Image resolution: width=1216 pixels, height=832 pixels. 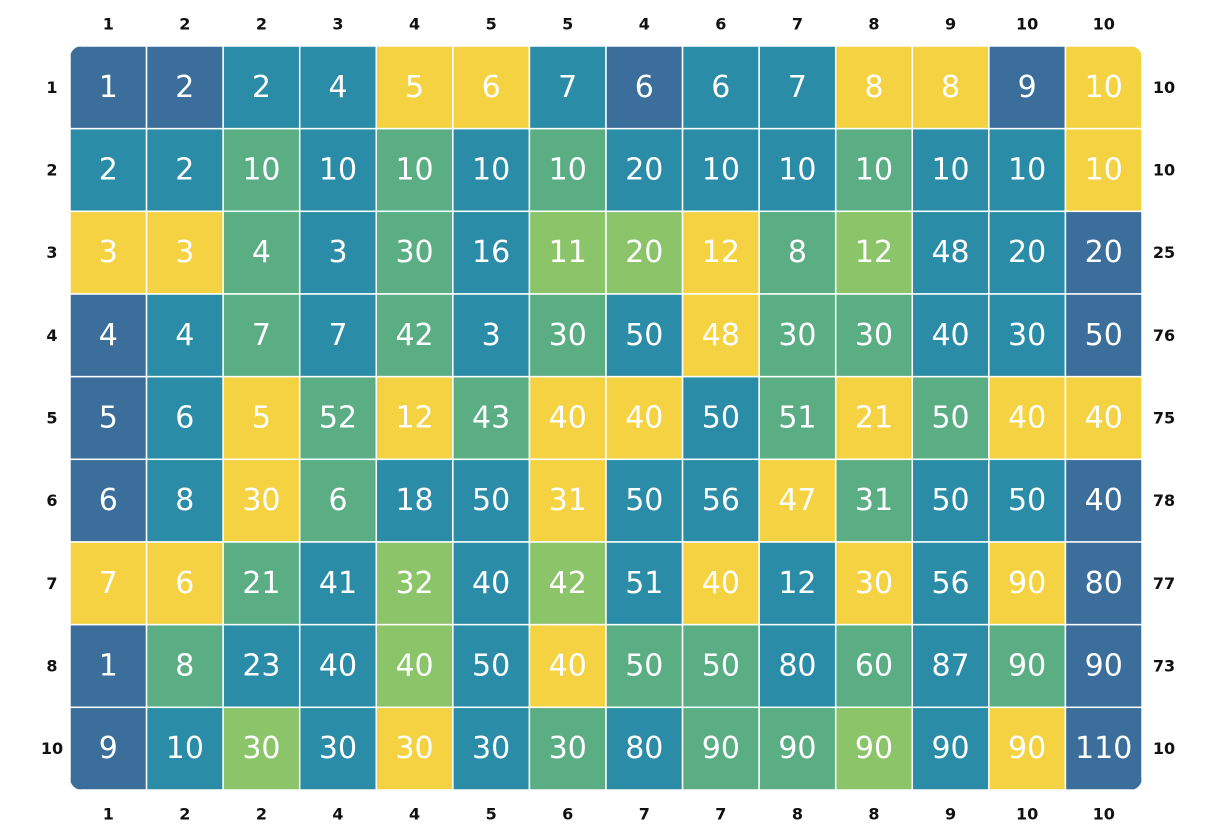 I want to click on row-label: 25, so click(x=1164, y=252).